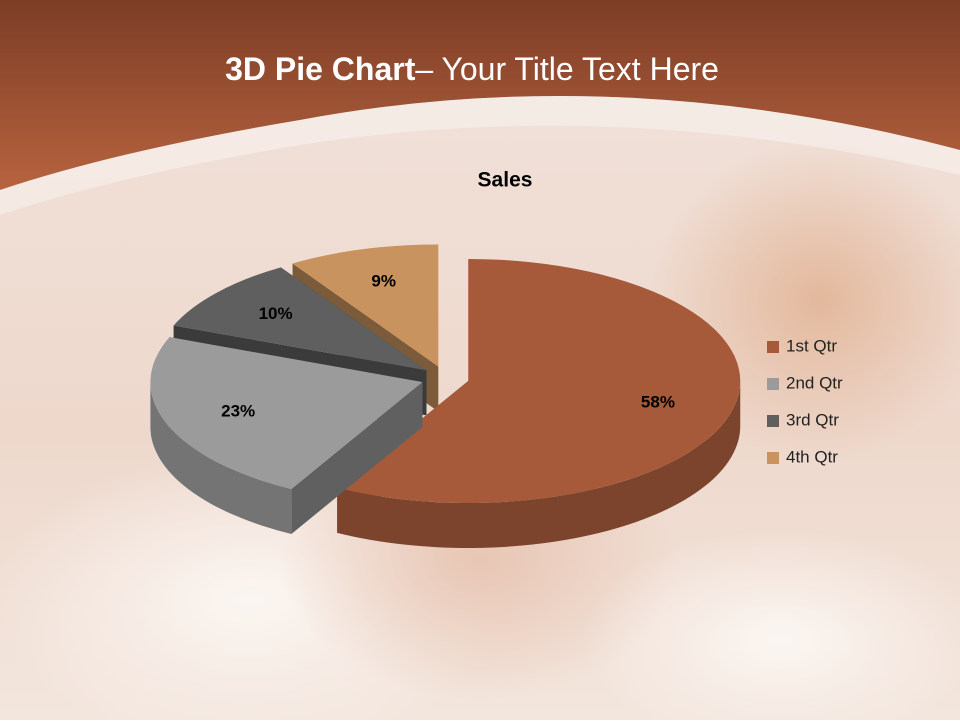 The height and width of the screenshot is (725, 960). What do you see at coordinates (770, 627) in the screenshot?
I see `background-blob` at bounding box center [770, 627].